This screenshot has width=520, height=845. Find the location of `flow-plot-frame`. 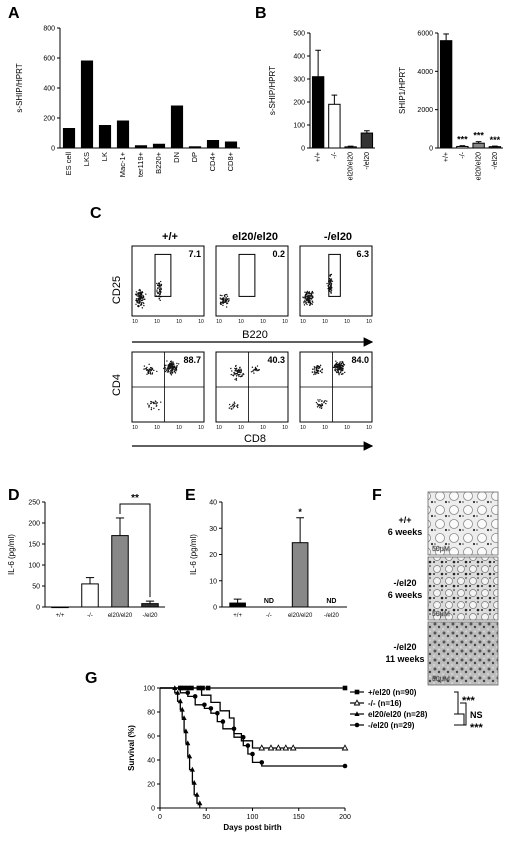

flow-plot-frame is located at coordinates (168, 281).